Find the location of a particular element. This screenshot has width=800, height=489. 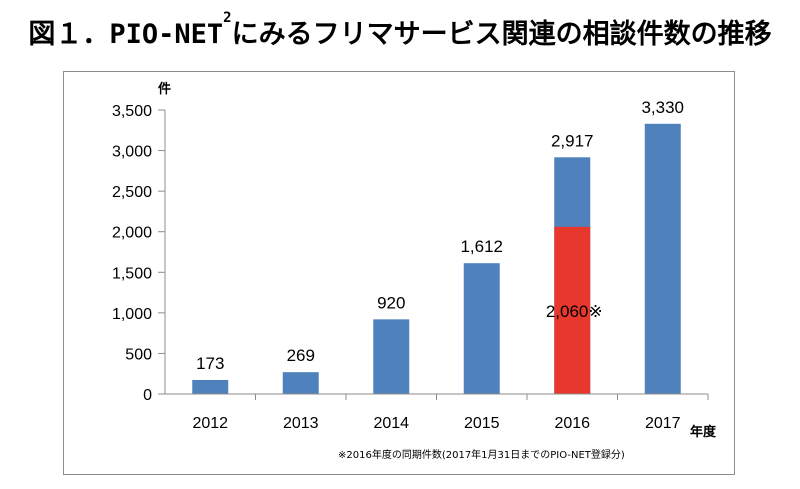

y-tick-label: 3,500 is located at coordinates (132, 111).